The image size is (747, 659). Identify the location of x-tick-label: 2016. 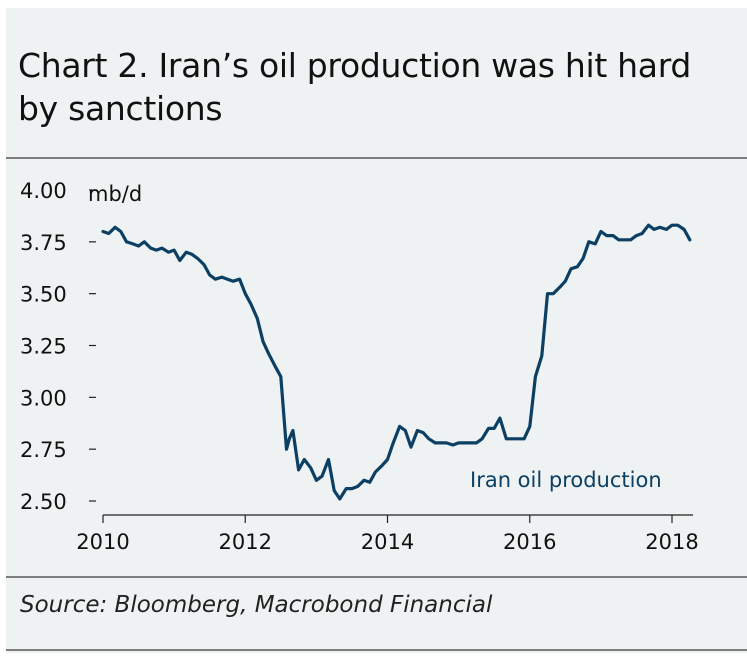
(529, 542).